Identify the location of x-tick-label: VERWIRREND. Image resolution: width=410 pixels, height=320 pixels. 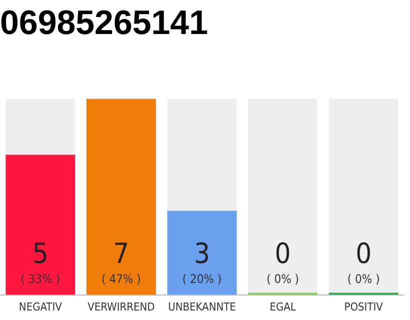
(122, 307).